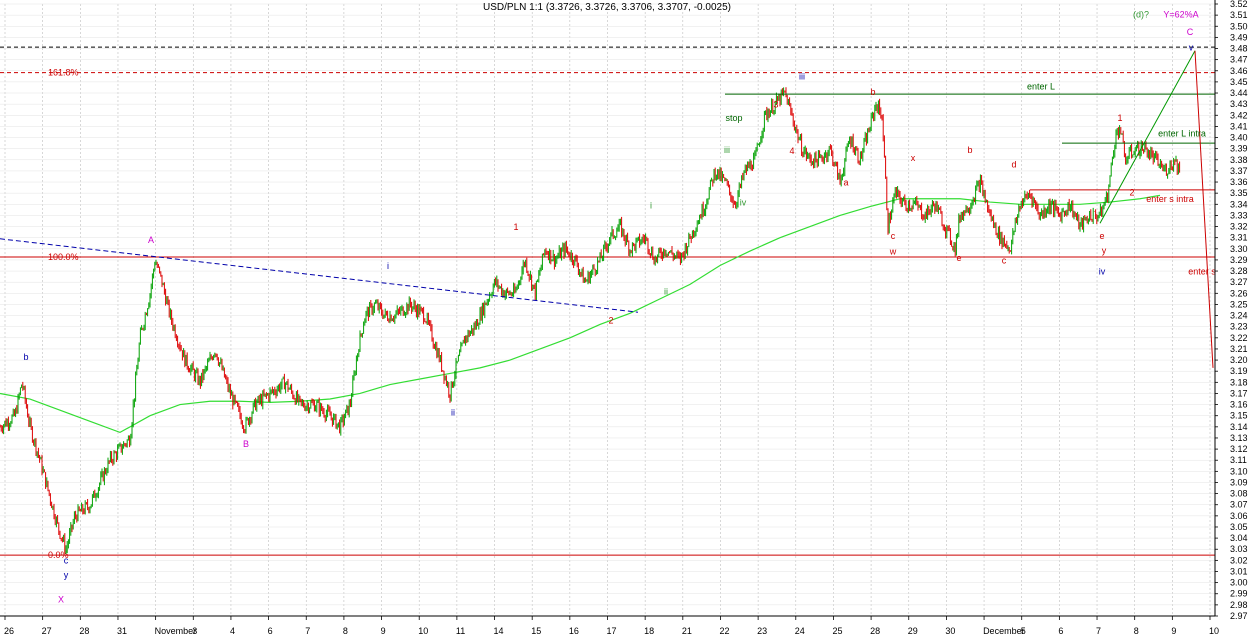  Describe the element at coordinates (1239, 149) in the screenshot. I see `y-tick-label: 3.39` at that location.